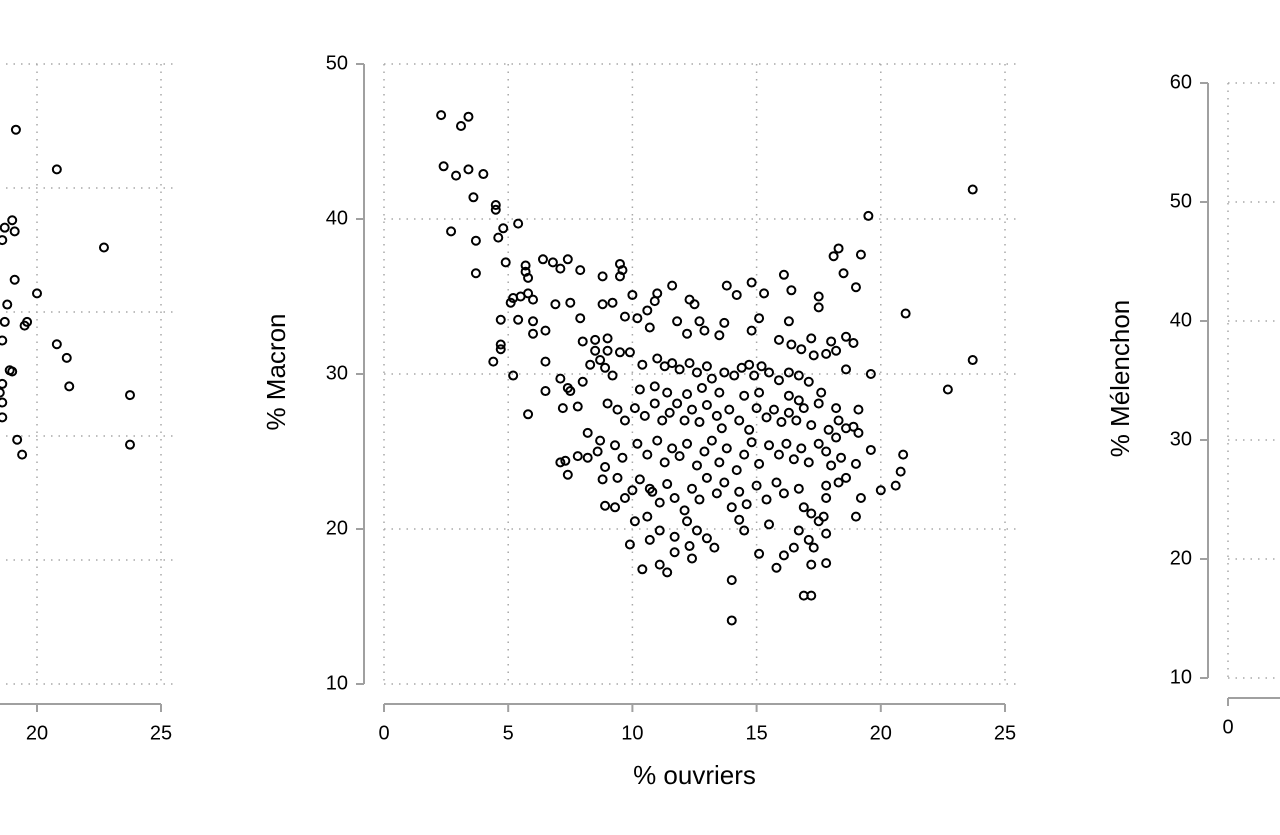 The height and width of the screenshot is (835, 1280). I want to click on x-tick-label: 15, so click(756, 733).